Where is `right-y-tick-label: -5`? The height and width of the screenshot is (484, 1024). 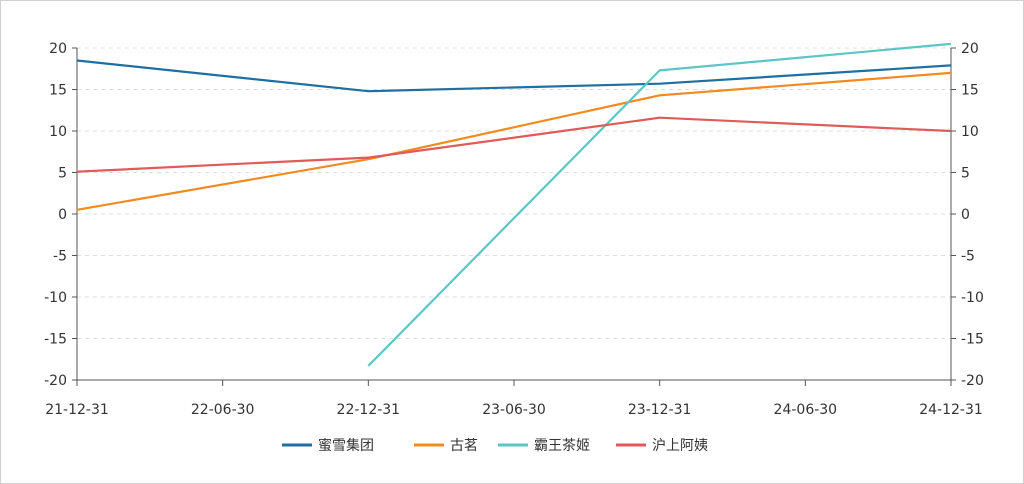
right-y-tick-label: -5 is located at coordinates (968, 257).